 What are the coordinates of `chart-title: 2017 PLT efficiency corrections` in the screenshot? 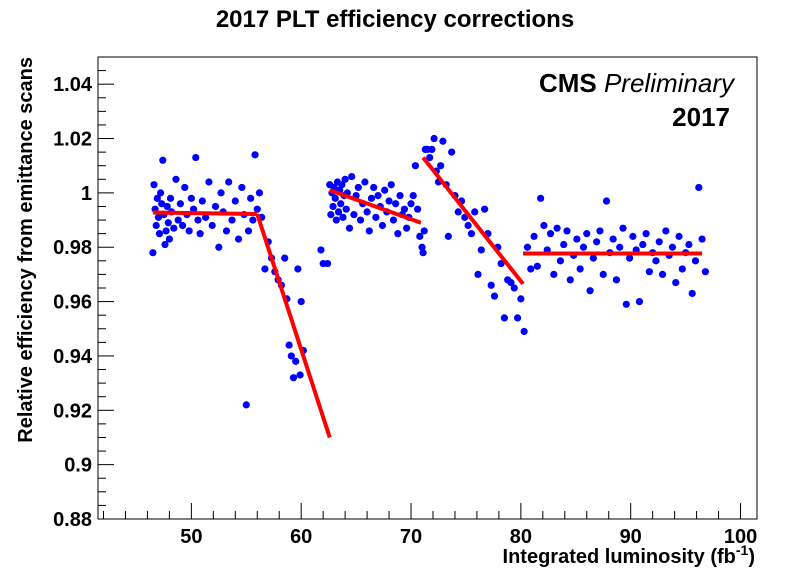 It's located at (395, 19).